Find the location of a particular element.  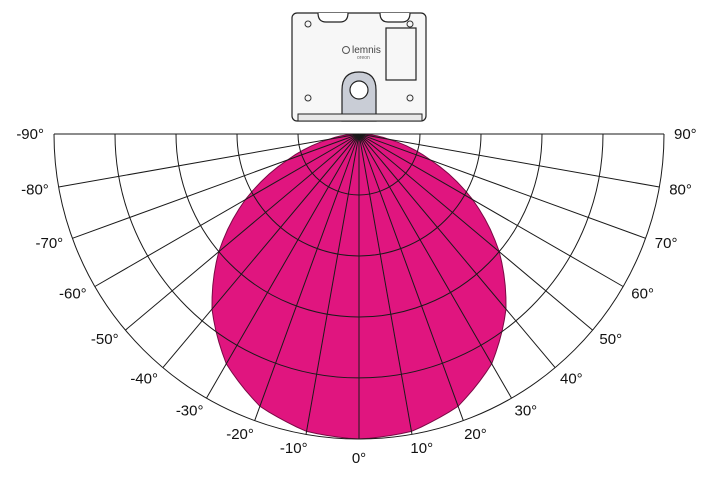

angle-label-neg40: -40° is located at coordinates (144, 378).